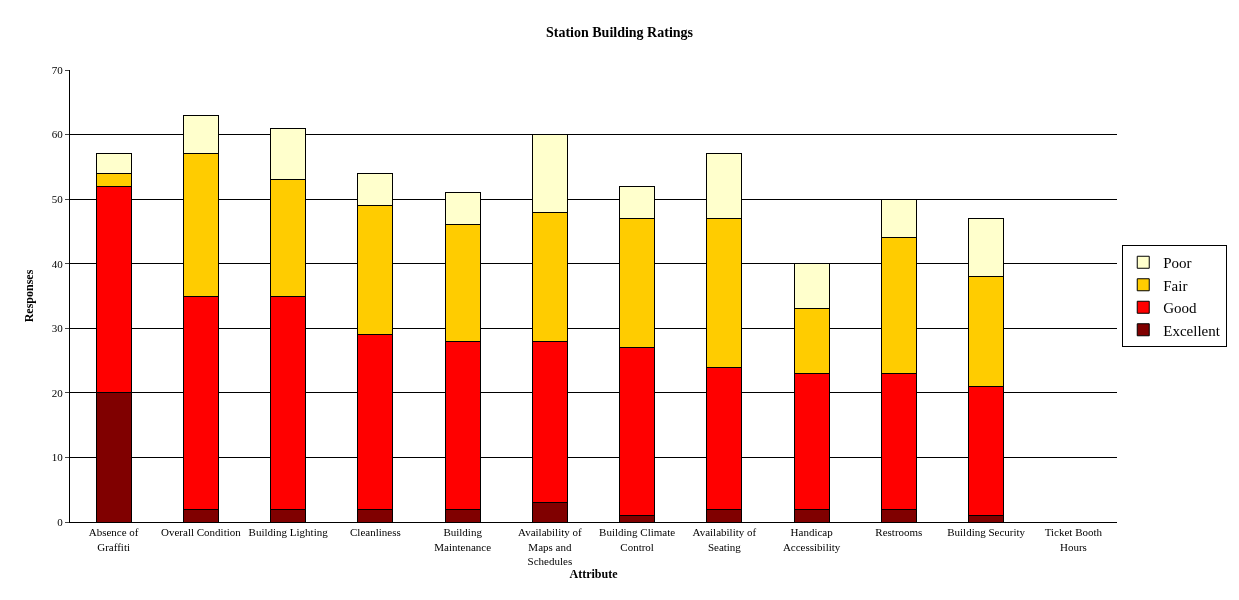 This screenshot has width=1239, height=600. Describe the element at coordinates (1180, 308) in the screenshot. I see `legend-label: Good` at that location.